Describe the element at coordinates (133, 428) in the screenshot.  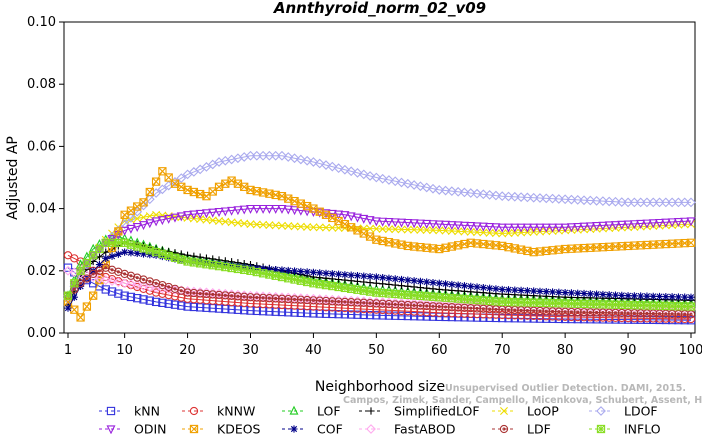
I see `legend-item-odin: ODIN` at that location.